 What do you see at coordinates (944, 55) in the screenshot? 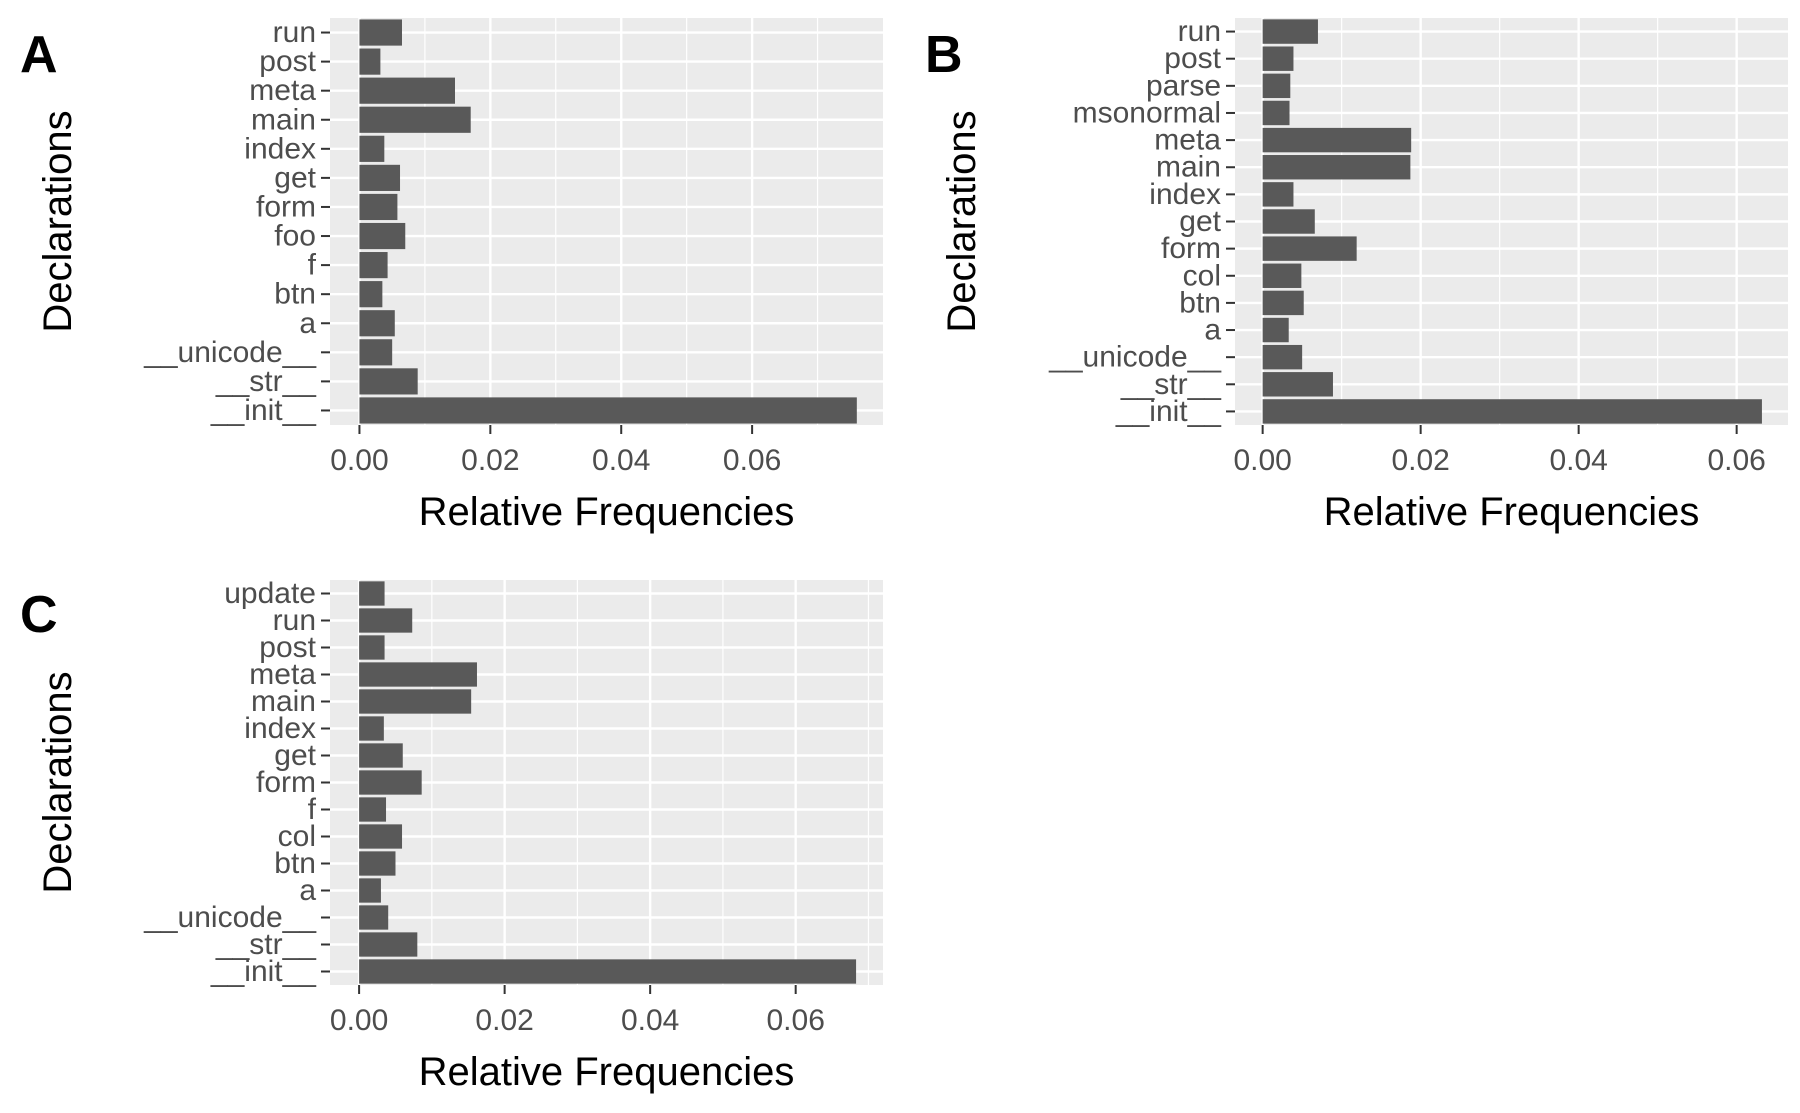
I see `panel-letter-b: B` at bounding box center [944, 55].